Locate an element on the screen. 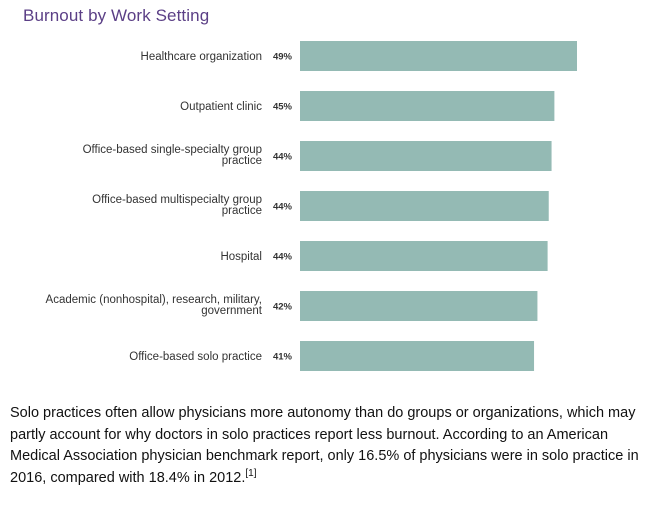  value-label: 49% is located at coordinates (283, 57).